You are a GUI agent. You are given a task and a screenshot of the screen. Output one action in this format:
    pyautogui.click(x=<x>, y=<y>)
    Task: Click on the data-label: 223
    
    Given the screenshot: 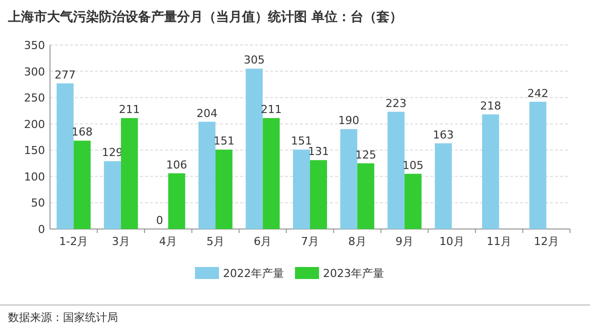 What is the action you would take?
    pyautogui.click(x=396, y=103)
    